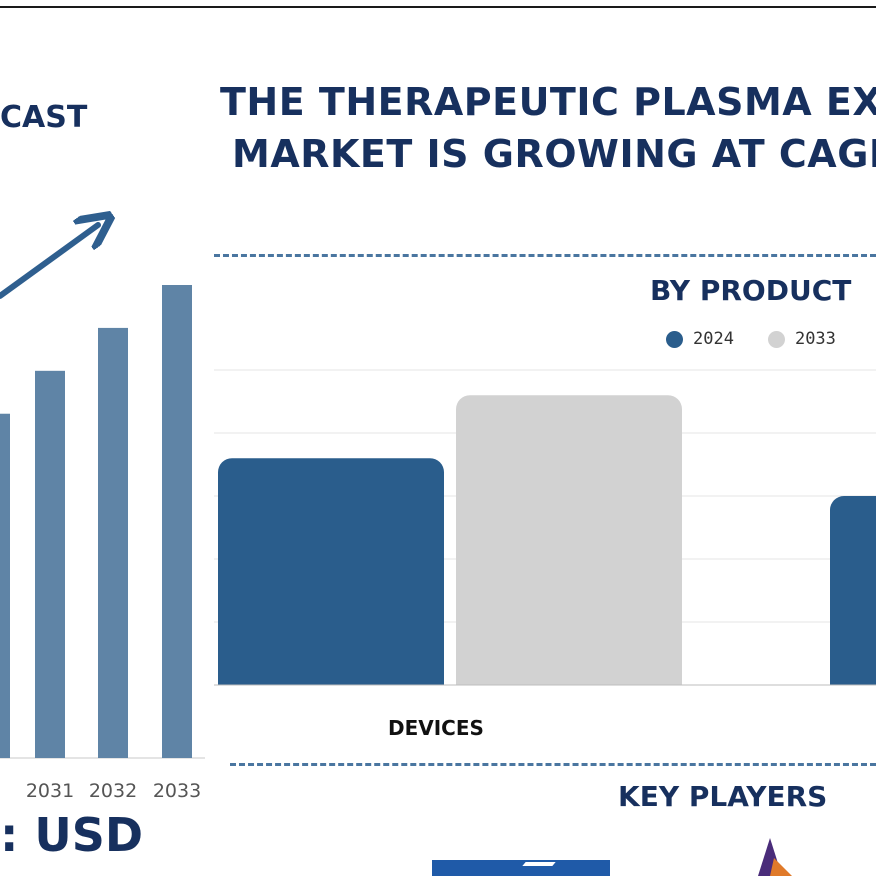 The height and width of the screenshot is (876, 876). Describe the element at coordinates (548, 102) in the screenshot. I see `headline-line-1: THE THERAPEUTIC PLASMA EXC` at that location.